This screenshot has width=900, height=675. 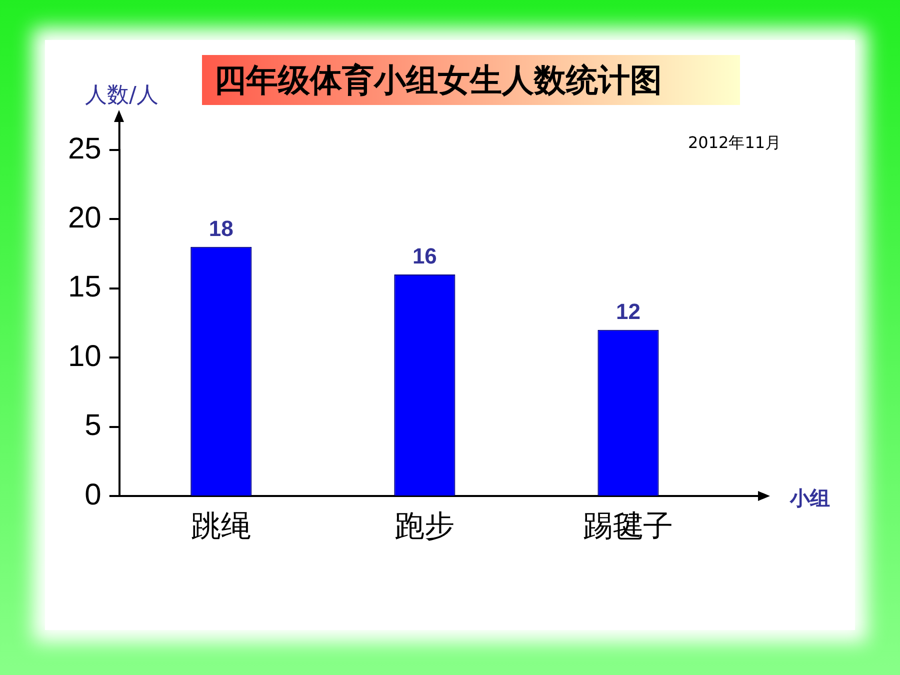 What do you see at coordinates (85, 287) in the screenshot?
I see `y-tick-label: 15` at bounding box center [85, 287].